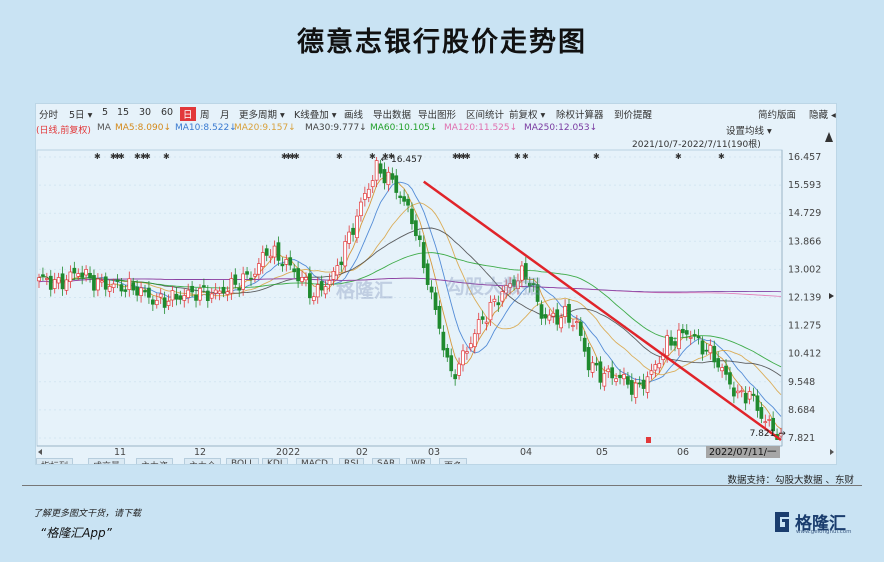 Image resolution: width=884 pixels, height=562 pixels. I want to click on toolbar-item: 画线, so click(354, 115).